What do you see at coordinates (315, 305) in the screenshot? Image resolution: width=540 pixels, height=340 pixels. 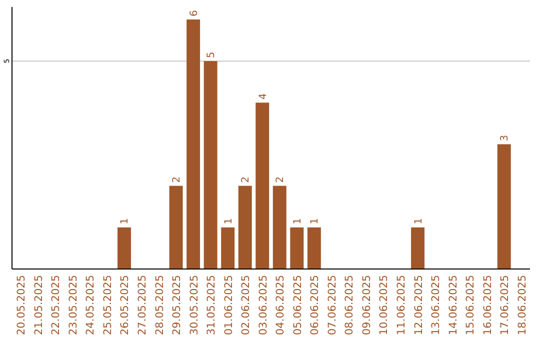 I see `x-tick-label: 06.06.2025` at bounding box center [315, 305].